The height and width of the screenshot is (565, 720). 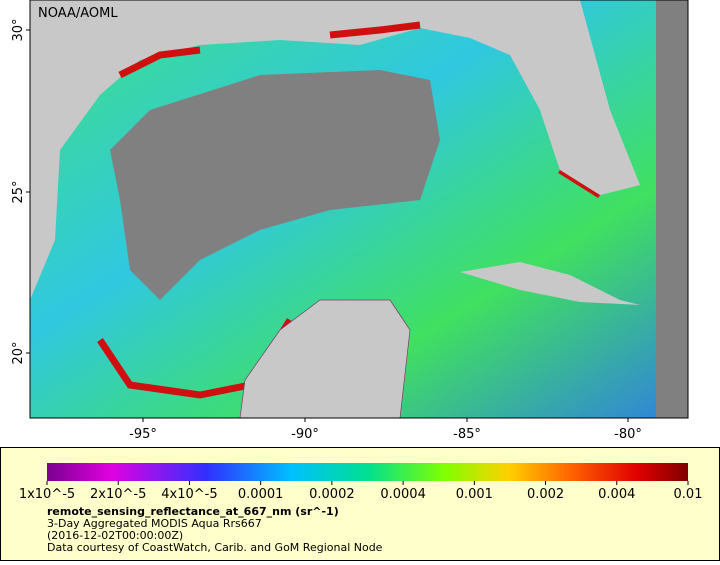 I want to click on legend-line: 3-Day Aggregated MODIS Aqua Rrs667, so click(x=154, y=523).